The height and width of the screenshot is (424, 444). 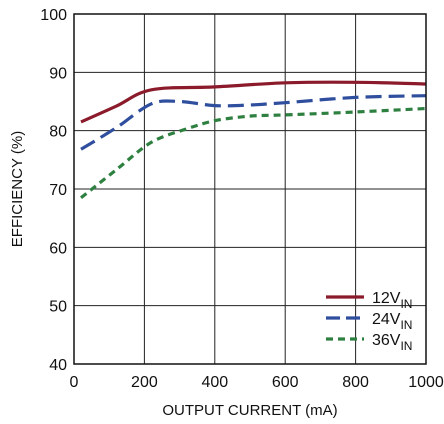 I want to click on y-tick-label: 100, so click(x=53, y=15).